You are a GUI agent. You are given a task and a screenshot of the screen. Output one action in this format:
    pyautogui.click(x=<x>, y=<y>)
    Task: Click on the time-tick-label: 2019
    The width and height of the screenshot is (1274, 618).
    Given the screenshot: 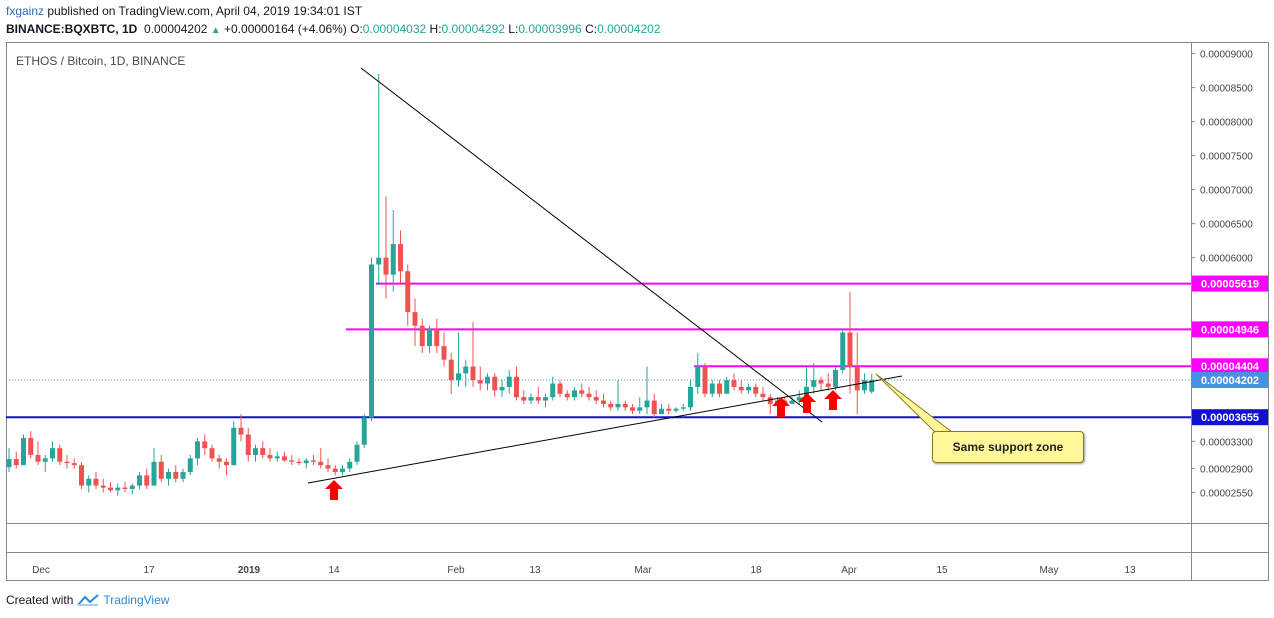 What is the action you would take?
    pyautogui.click(x=249, y=570)
    